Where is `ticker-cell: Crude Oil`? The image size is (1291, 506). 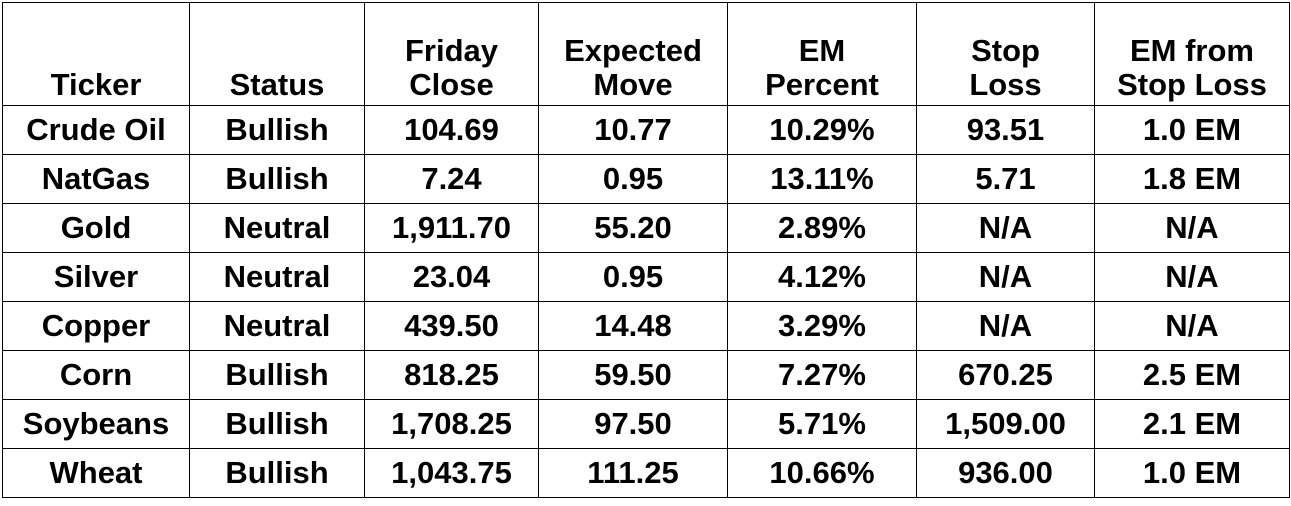 ticker-cell: Crude Oil is located at coordinates (96, 130).